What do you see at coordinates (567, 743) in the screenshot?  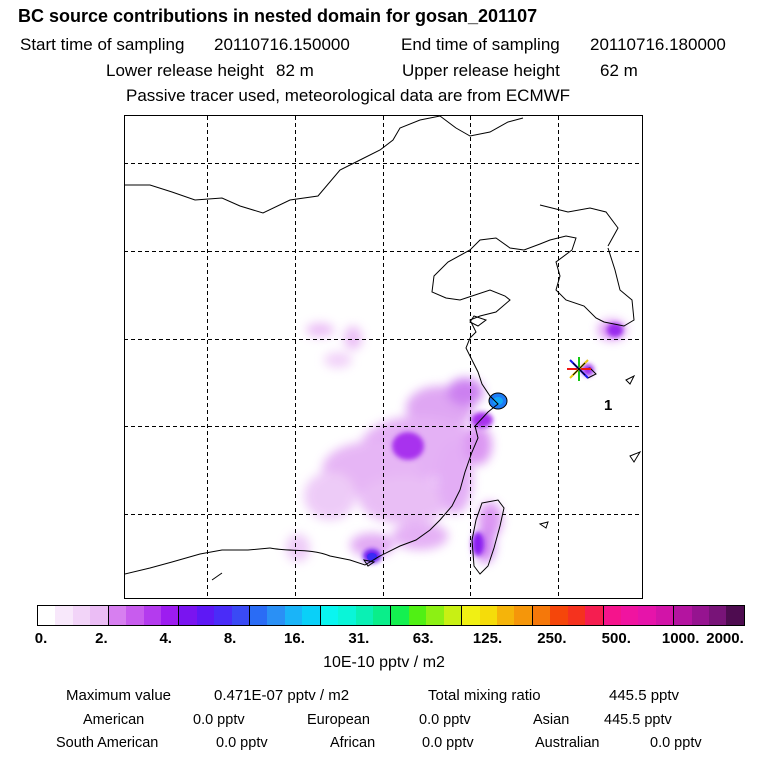 I see `source-name-australian: Australian` at bounding box center [567, 743].